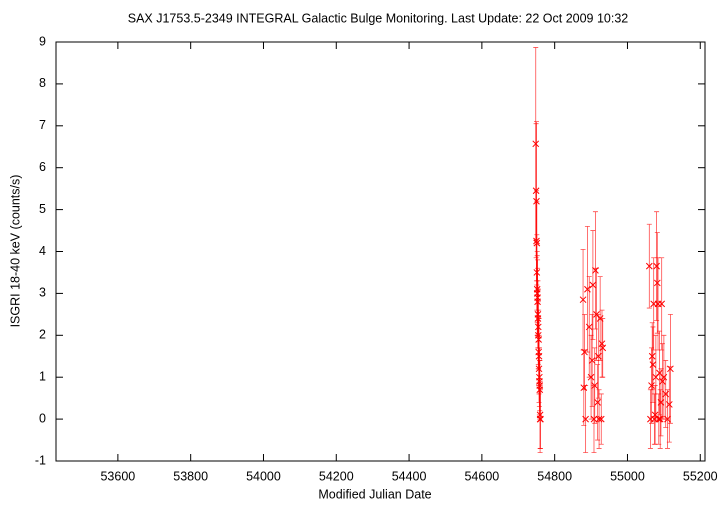 The image size is (720, 509). What do you see at coordinates (409, 476) in the screenshot?
I see `x-tick-label: 54400` at bounding box center [409, 476].